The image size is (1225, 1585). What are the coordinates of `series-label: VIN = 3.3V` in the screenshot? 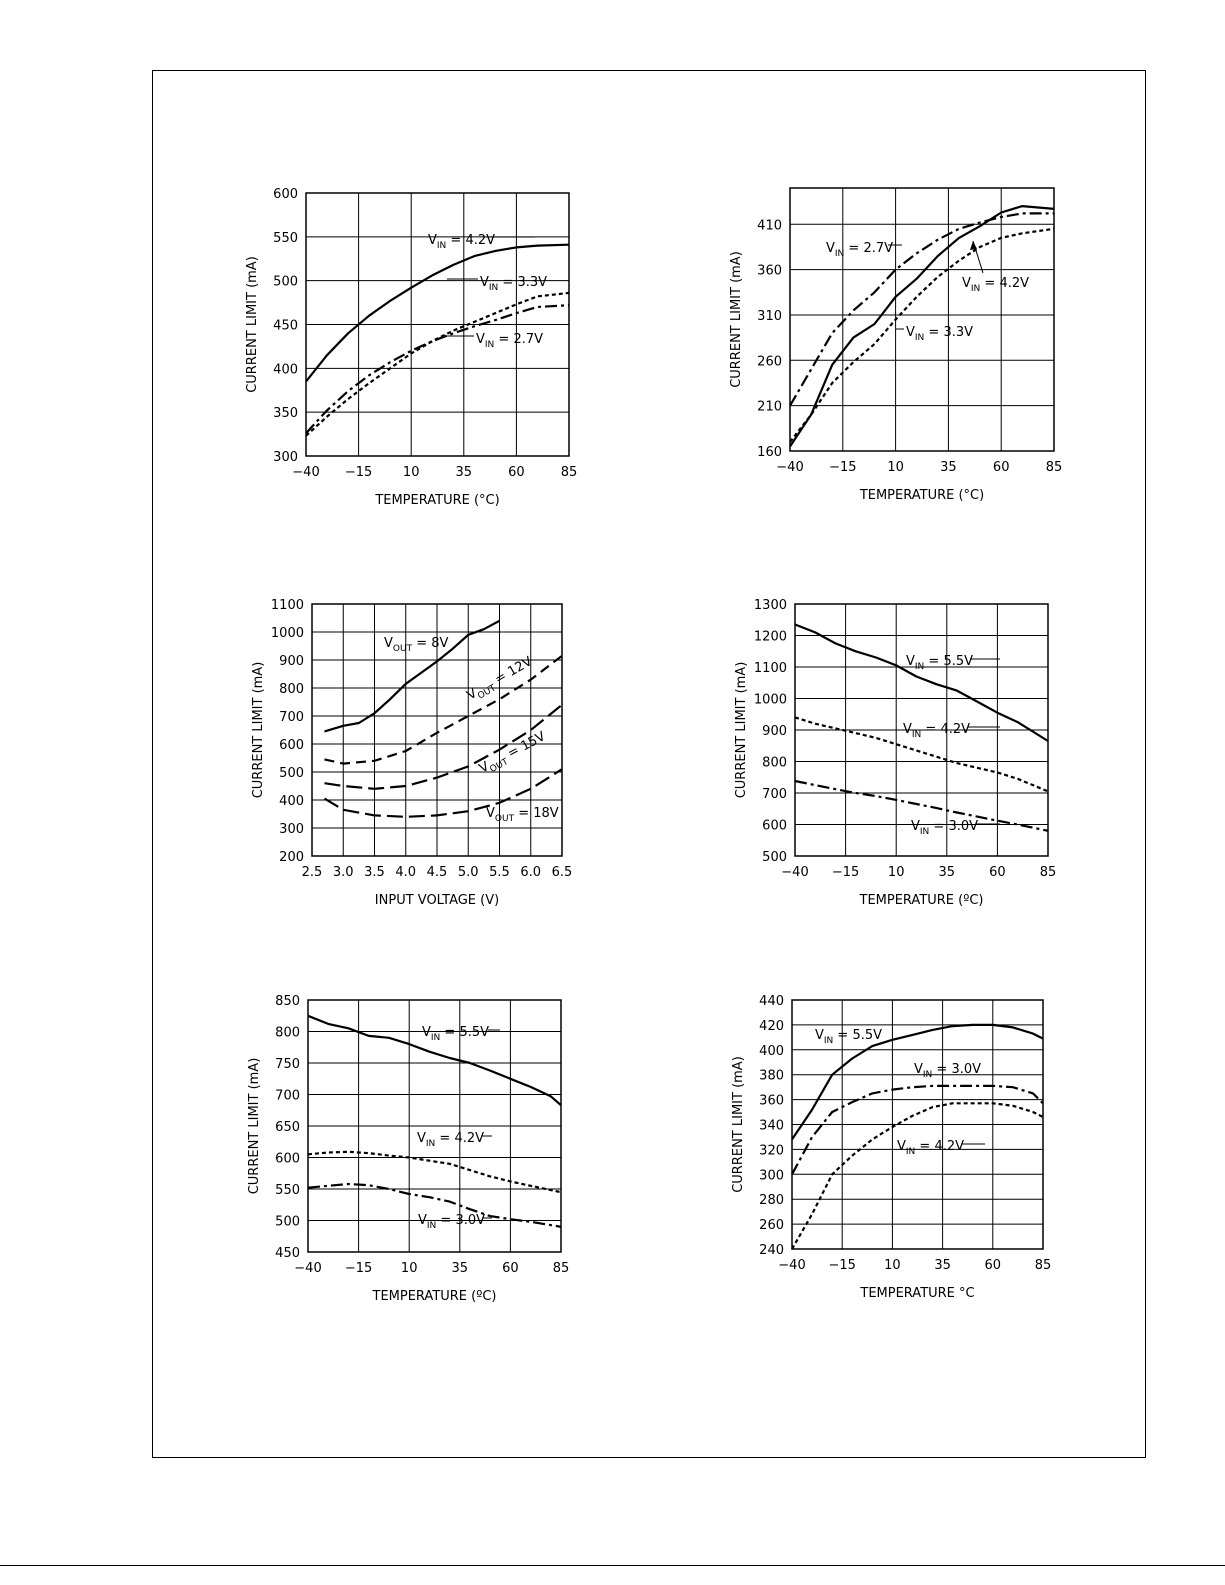 It's located at (939, 334).